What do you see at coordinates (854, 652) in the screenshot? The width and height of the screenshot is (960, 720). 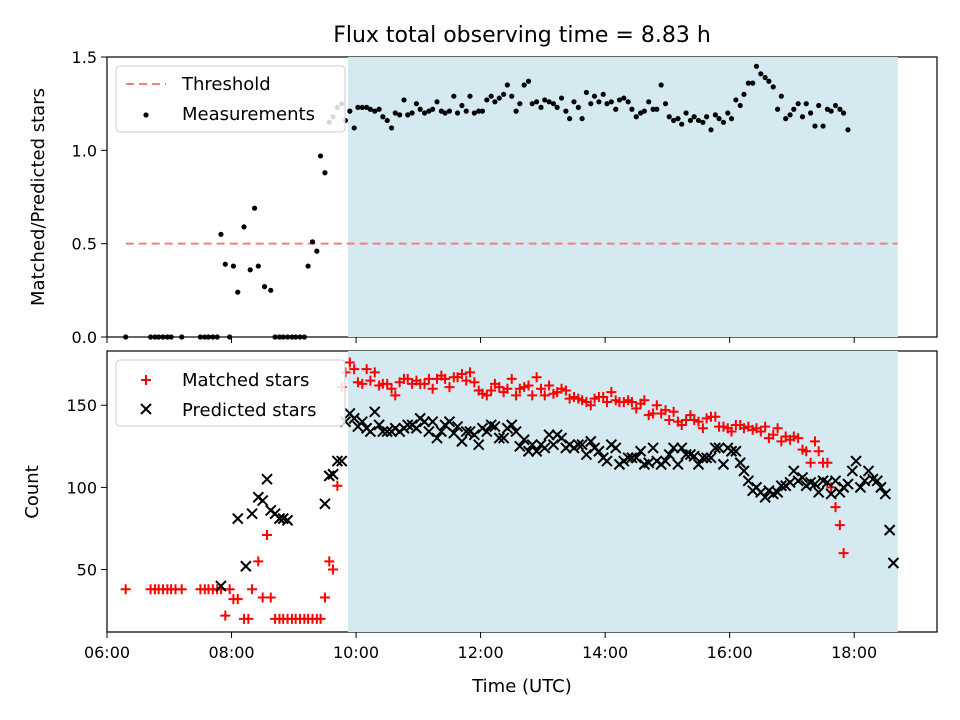 I see `x-tick-label: 18:00` at bounding box center [854, 652].